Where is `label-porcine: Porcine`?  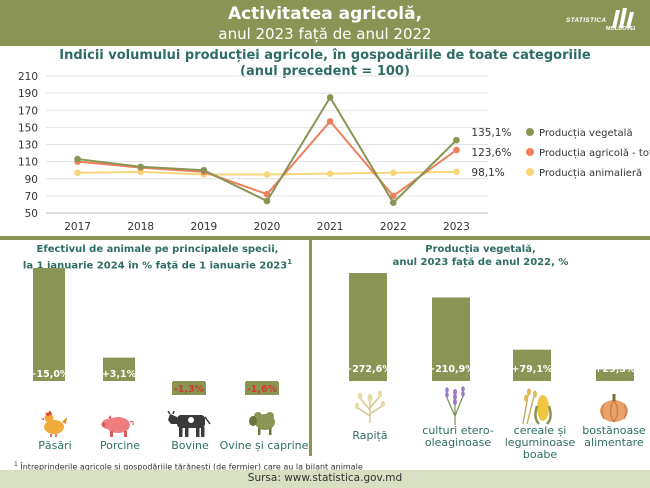 label-porcine: Porcine is located at coordinates (120, 445).